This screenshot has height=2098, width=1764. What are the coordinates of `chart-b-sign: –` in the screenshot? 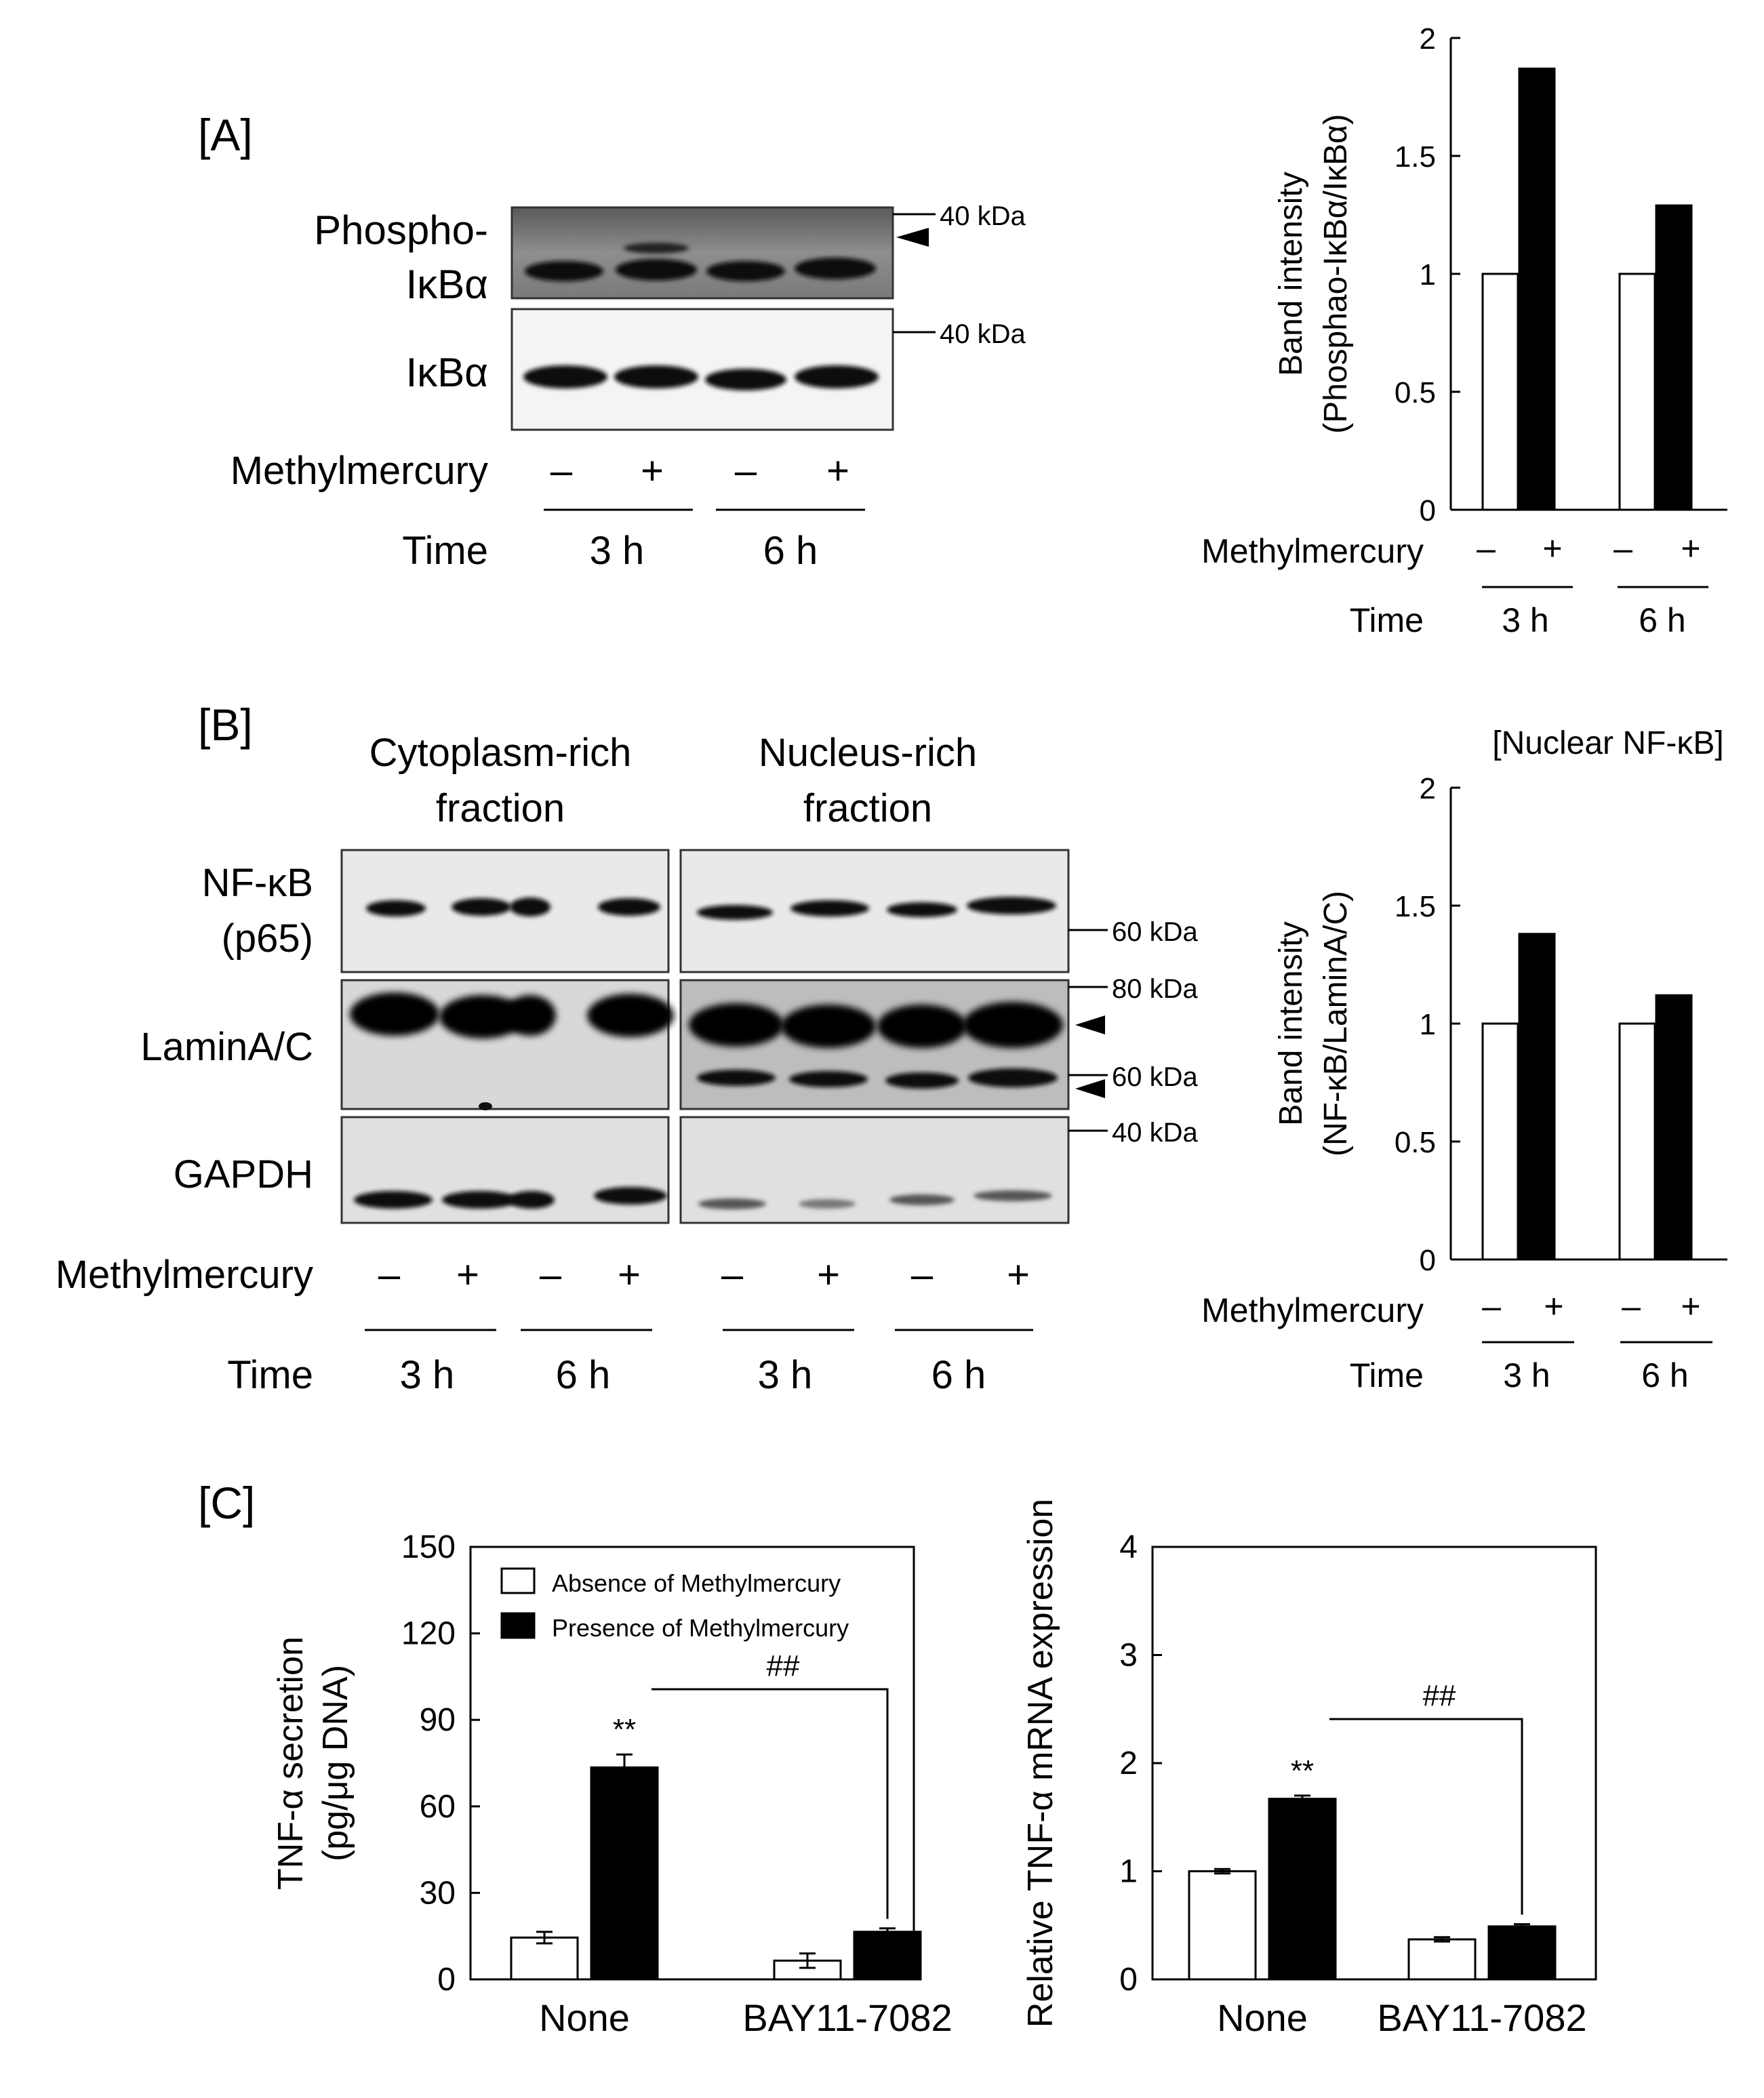 It's located at (1631, 1306).